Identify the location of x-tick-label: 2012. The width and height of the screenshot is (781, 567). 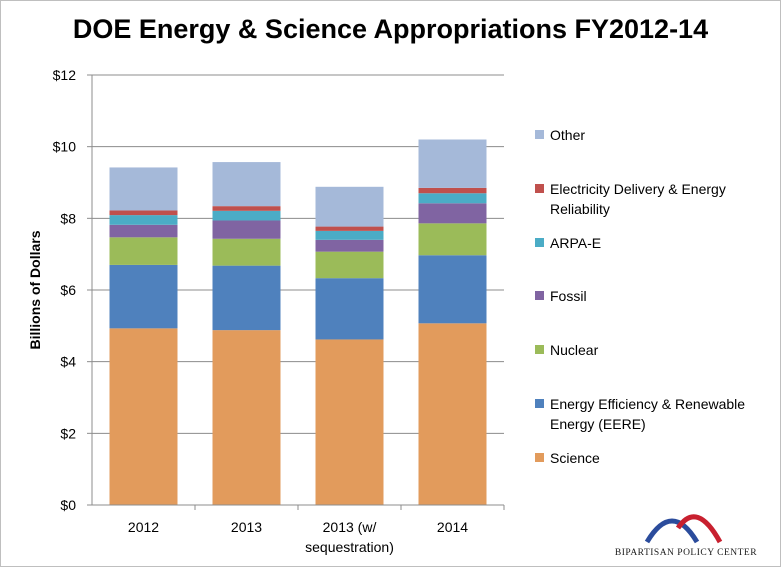
(143, 527).